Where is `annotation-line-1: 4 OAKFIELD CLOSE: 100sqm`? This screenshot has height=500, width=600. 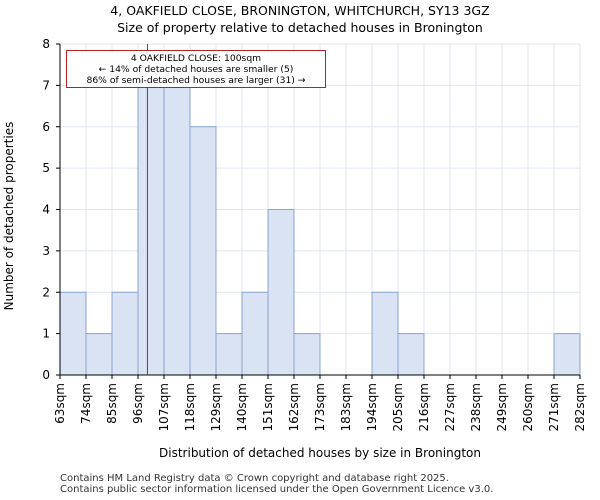
annotation-line-1: 4 OAKFIELD CLOSE: 100sqm is located at coordinates (196, 58).